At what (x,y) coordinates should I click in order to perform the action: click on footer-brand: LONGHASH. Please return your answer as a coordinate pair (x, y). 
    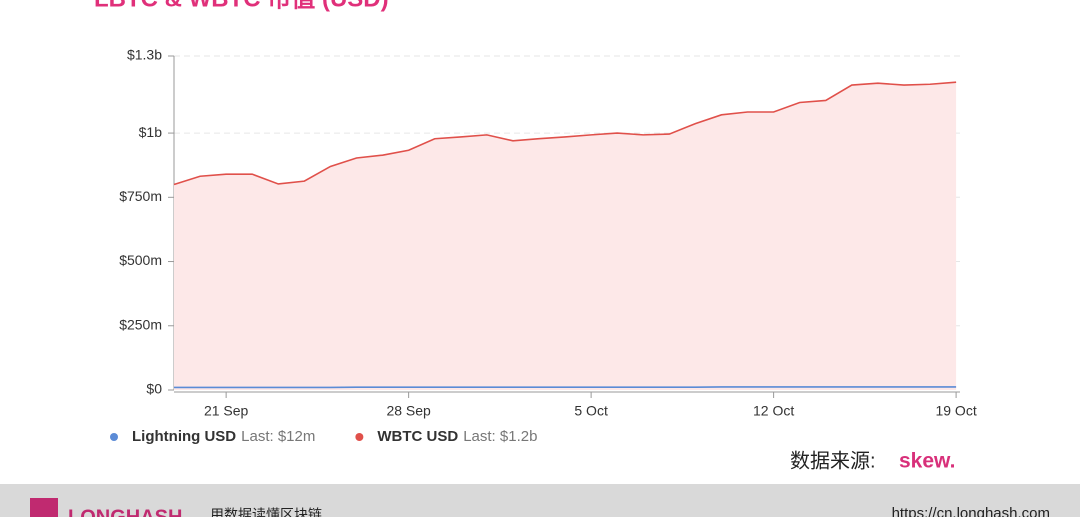
    Looking at the image, I should click on (125, 511).